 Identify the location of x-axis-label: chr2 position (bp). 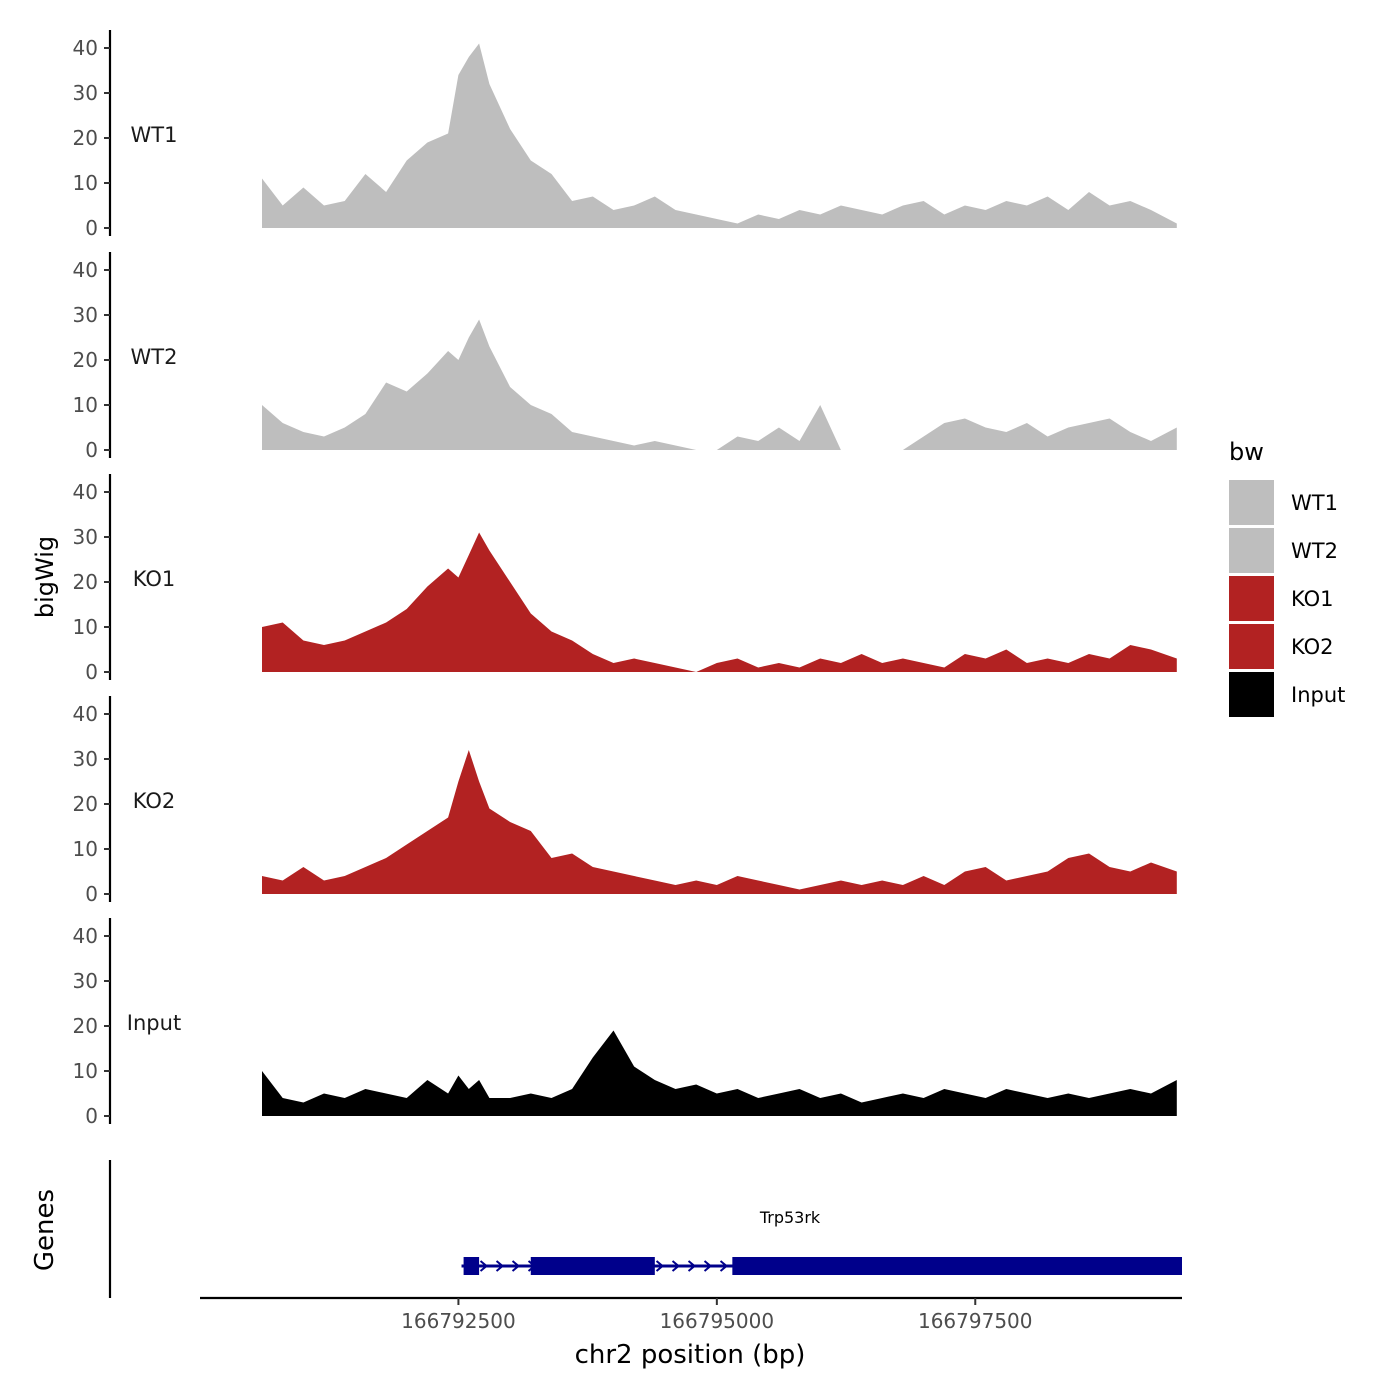
(690, 1355).